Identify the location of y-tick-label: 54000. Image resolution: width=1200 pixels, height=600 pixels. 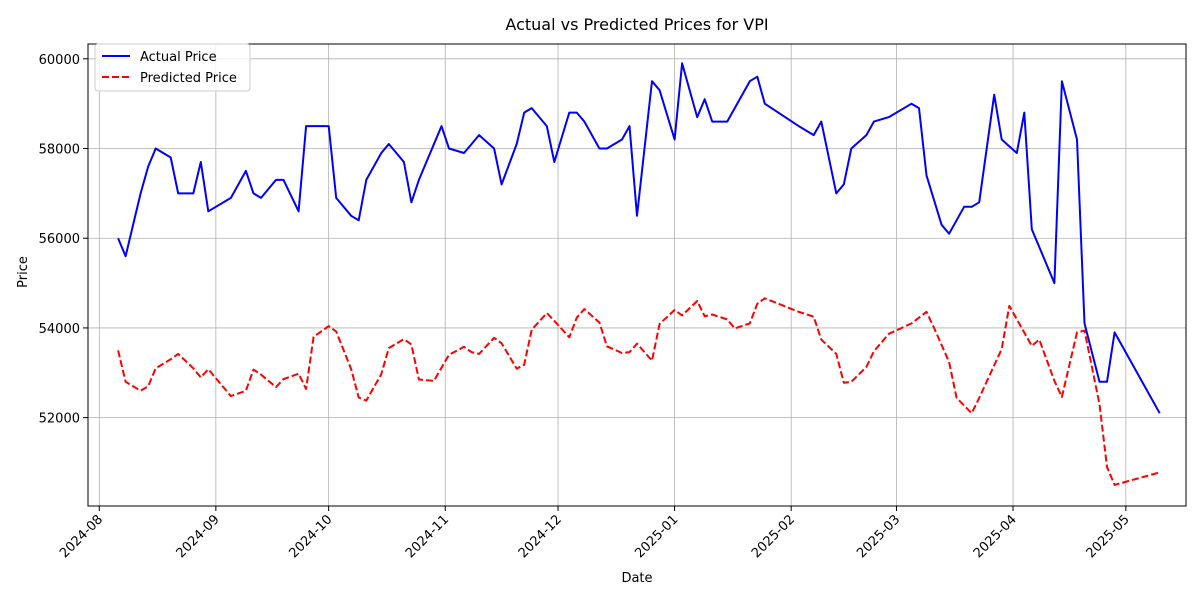
(59, 329).